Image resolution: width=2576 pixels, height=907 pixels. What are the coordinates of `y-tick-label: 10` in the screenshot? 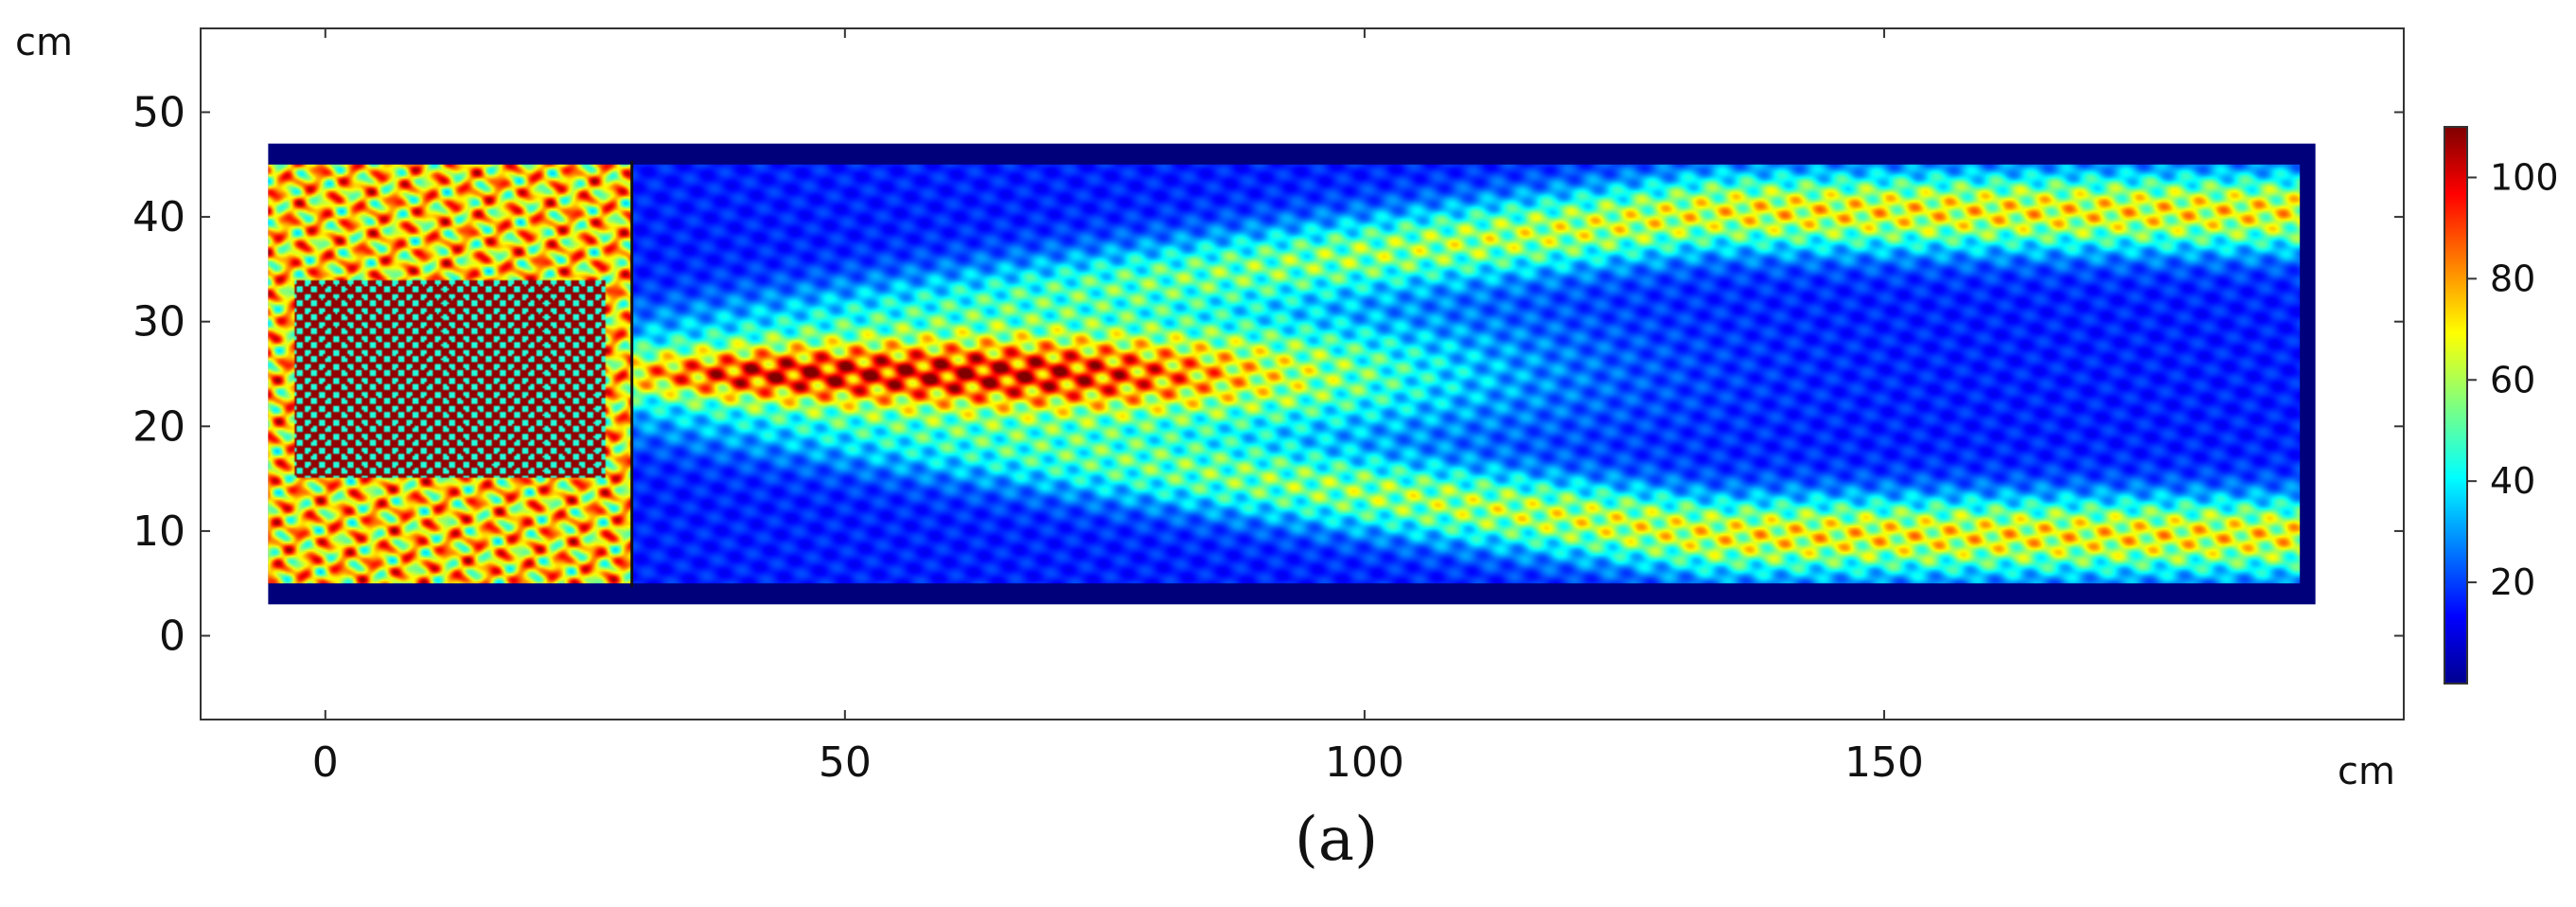 It's located at (158, 531).